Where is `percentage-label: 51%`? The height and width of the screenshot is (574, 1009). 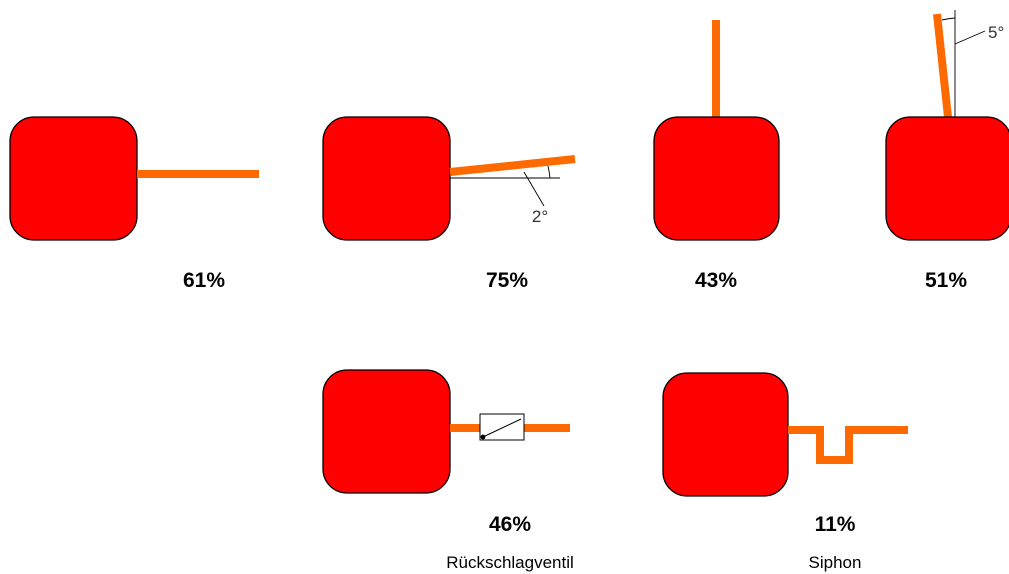
percentage-label: 51% is located at coordinates (946, 280).